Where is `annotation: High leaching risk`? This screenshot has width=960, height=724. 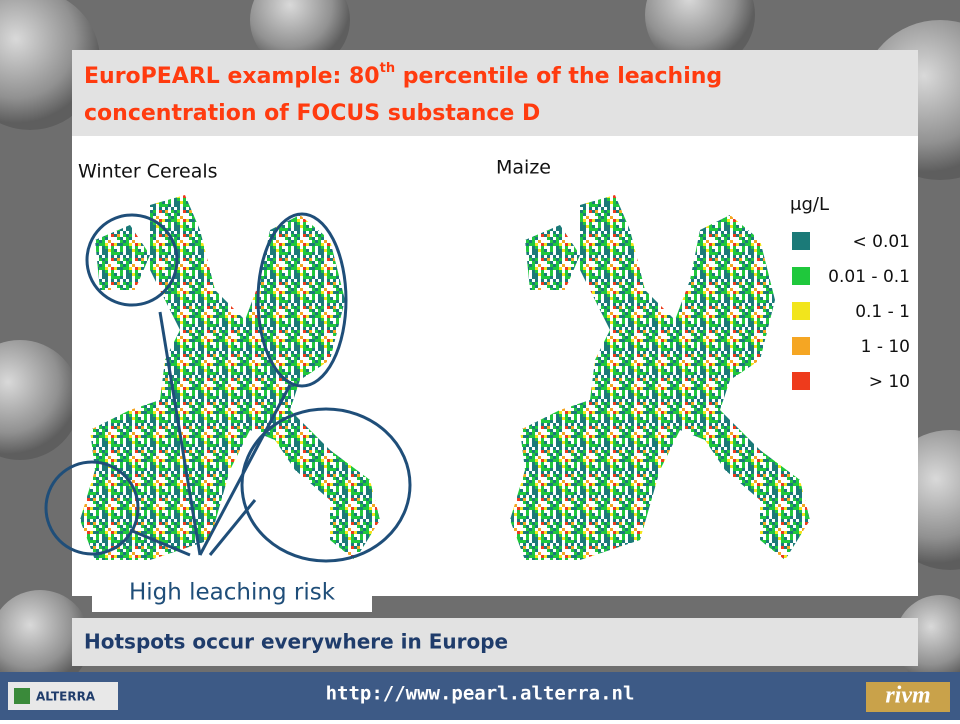 annotation: High leaching risk is located at coordinates (232, 593).